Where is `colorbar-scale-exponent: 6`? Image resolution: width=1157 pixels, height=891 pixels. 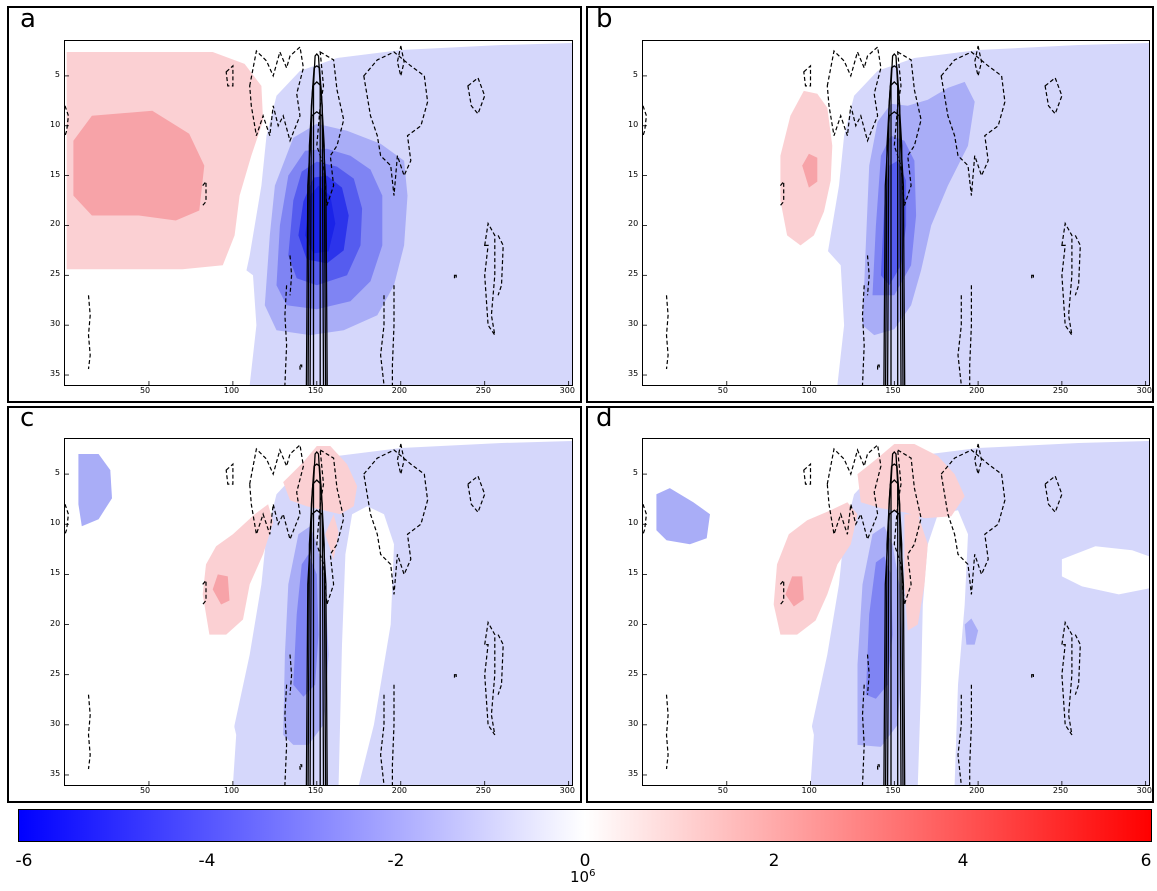
colorbar-scale-exponent: 6 is located at coordinates (592, 873).